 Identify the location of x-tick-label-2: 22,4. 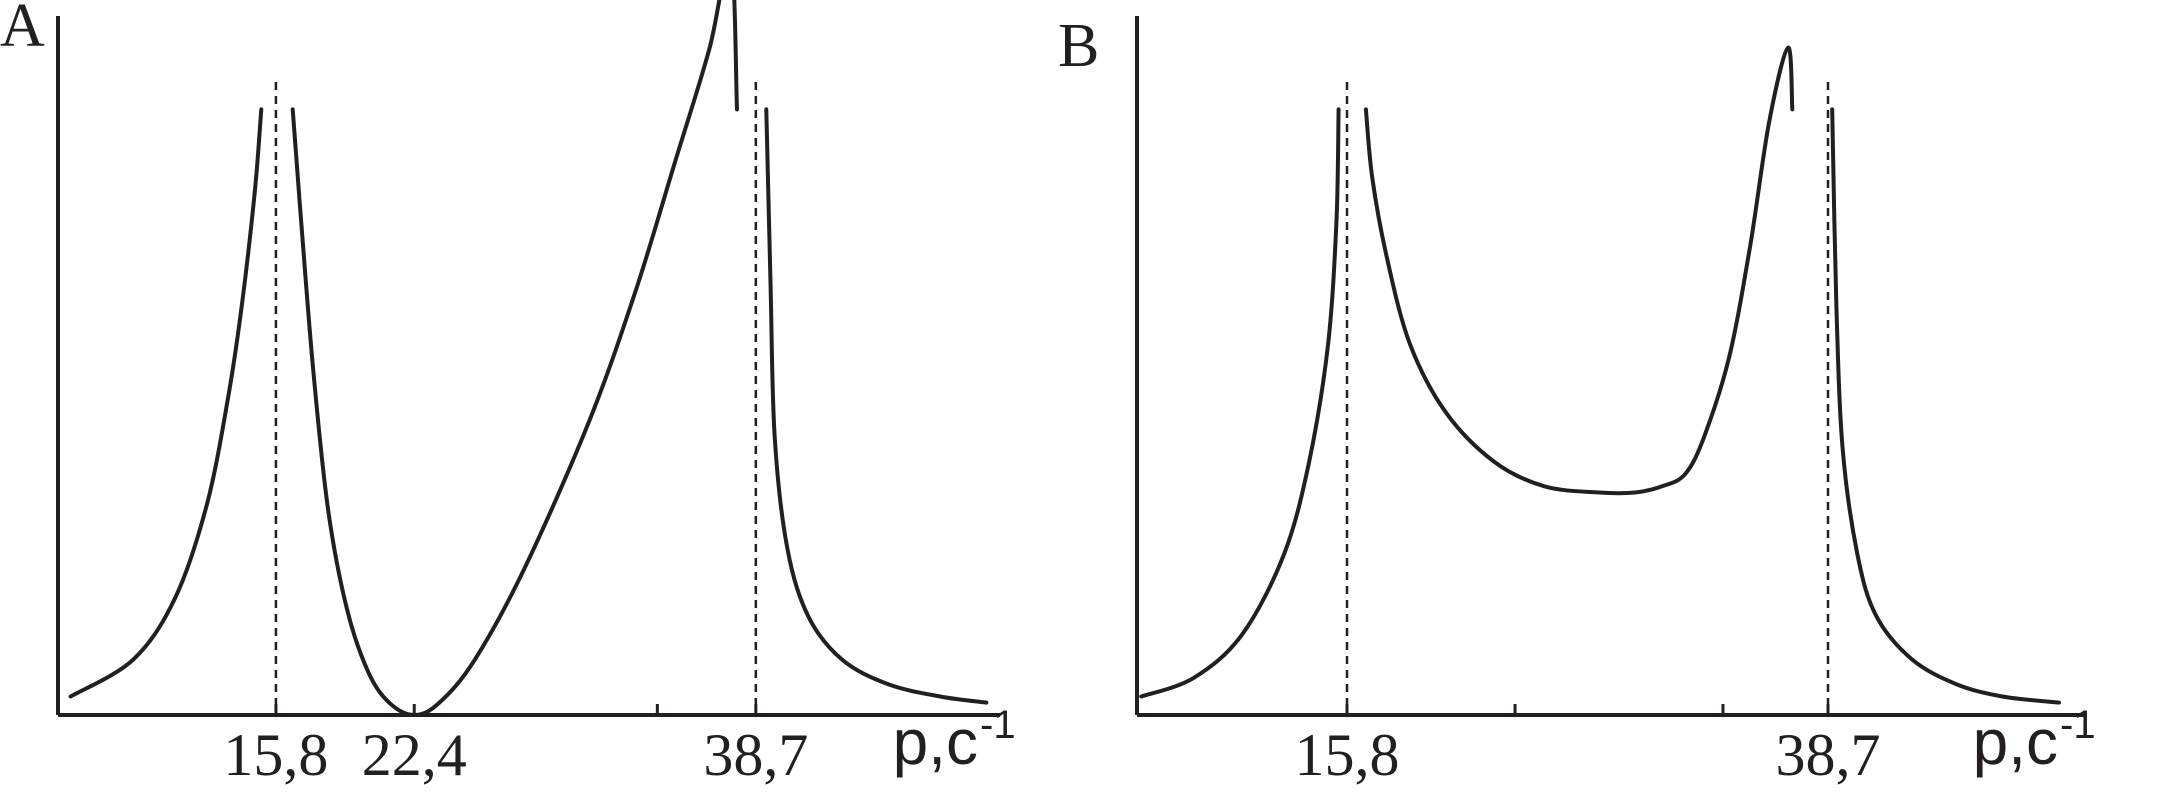
(414, 755).